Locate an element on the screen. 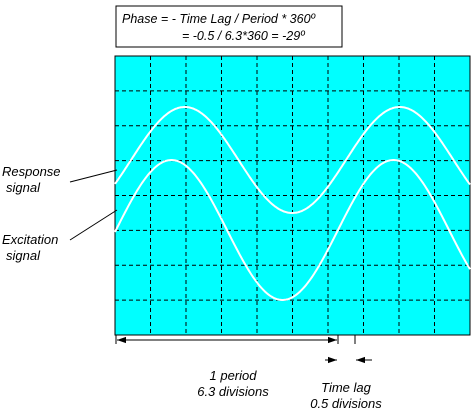 This screenshot has width=474, height=414. period-label: 1 period is located at coordinates (234, 375).